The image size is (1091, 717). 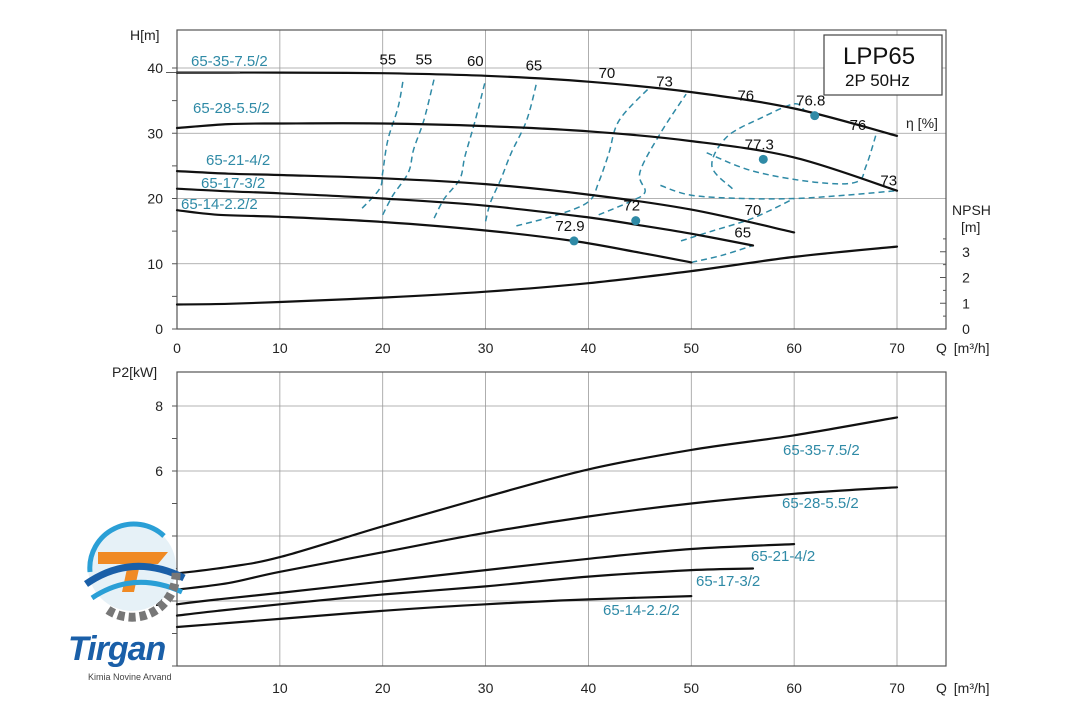 I want to click on head-y-tick-label: 20, so click(x=155, y=199).